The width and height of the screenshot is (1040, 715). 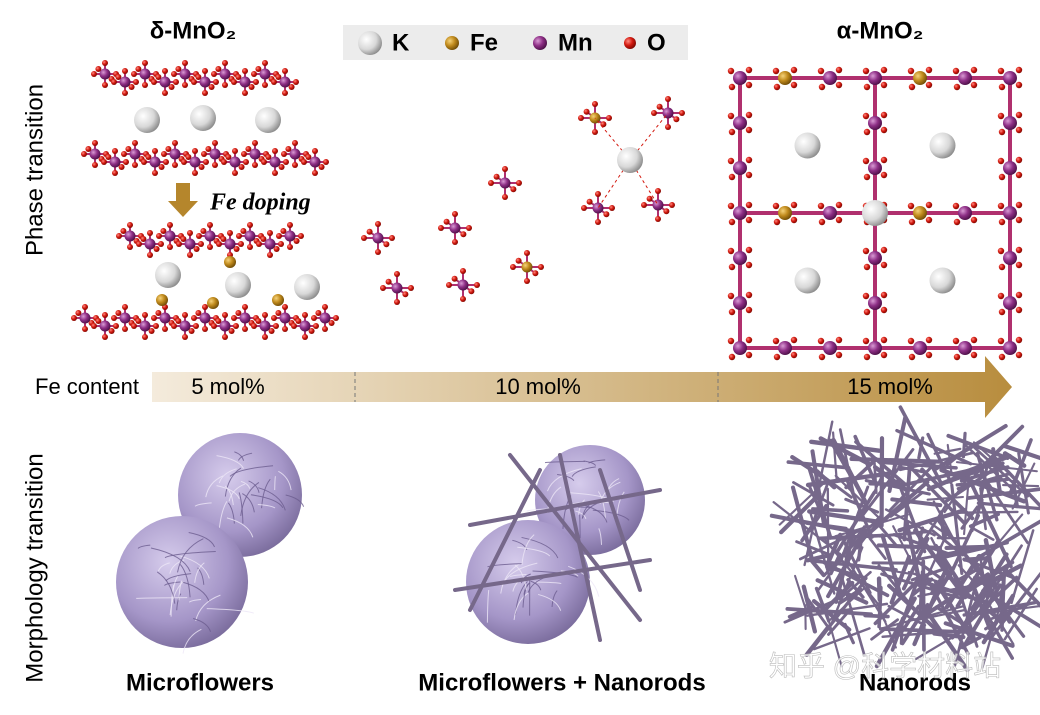 I want to click on coordination-line, so click(x=649, y=136).